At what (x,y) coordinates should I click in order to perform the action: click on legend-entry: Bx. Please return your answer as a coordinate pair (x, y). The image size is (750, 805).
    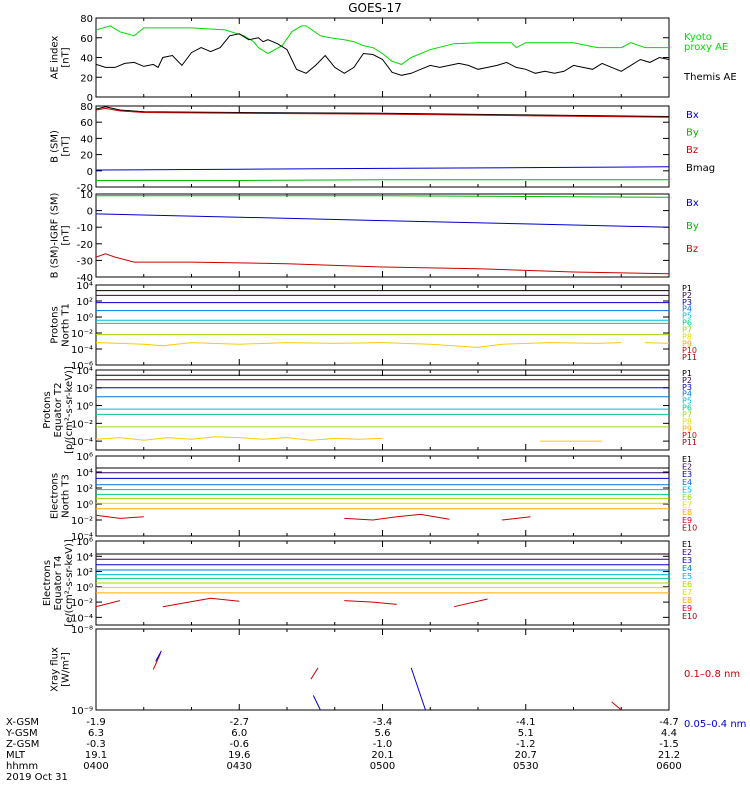
    Looking at the image, I should click on (692, 115).